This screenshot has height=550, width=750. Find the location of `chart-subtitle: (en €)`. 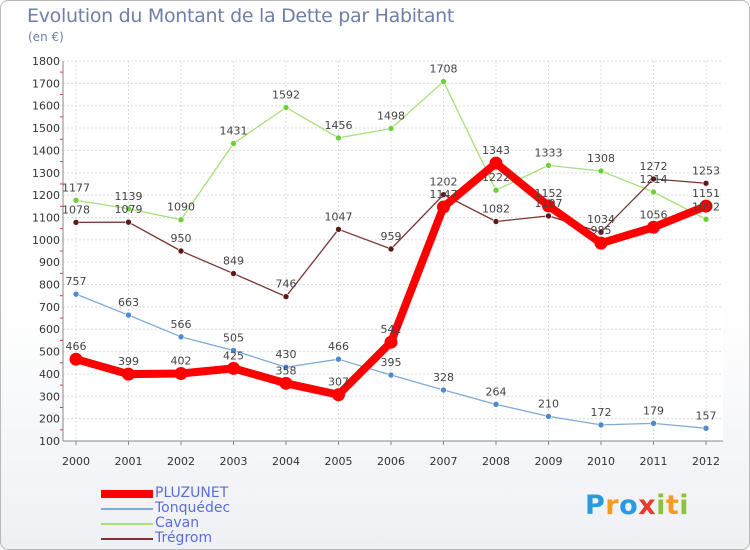

chart-subtitle: (en €) is located at coordinates (46, 37).